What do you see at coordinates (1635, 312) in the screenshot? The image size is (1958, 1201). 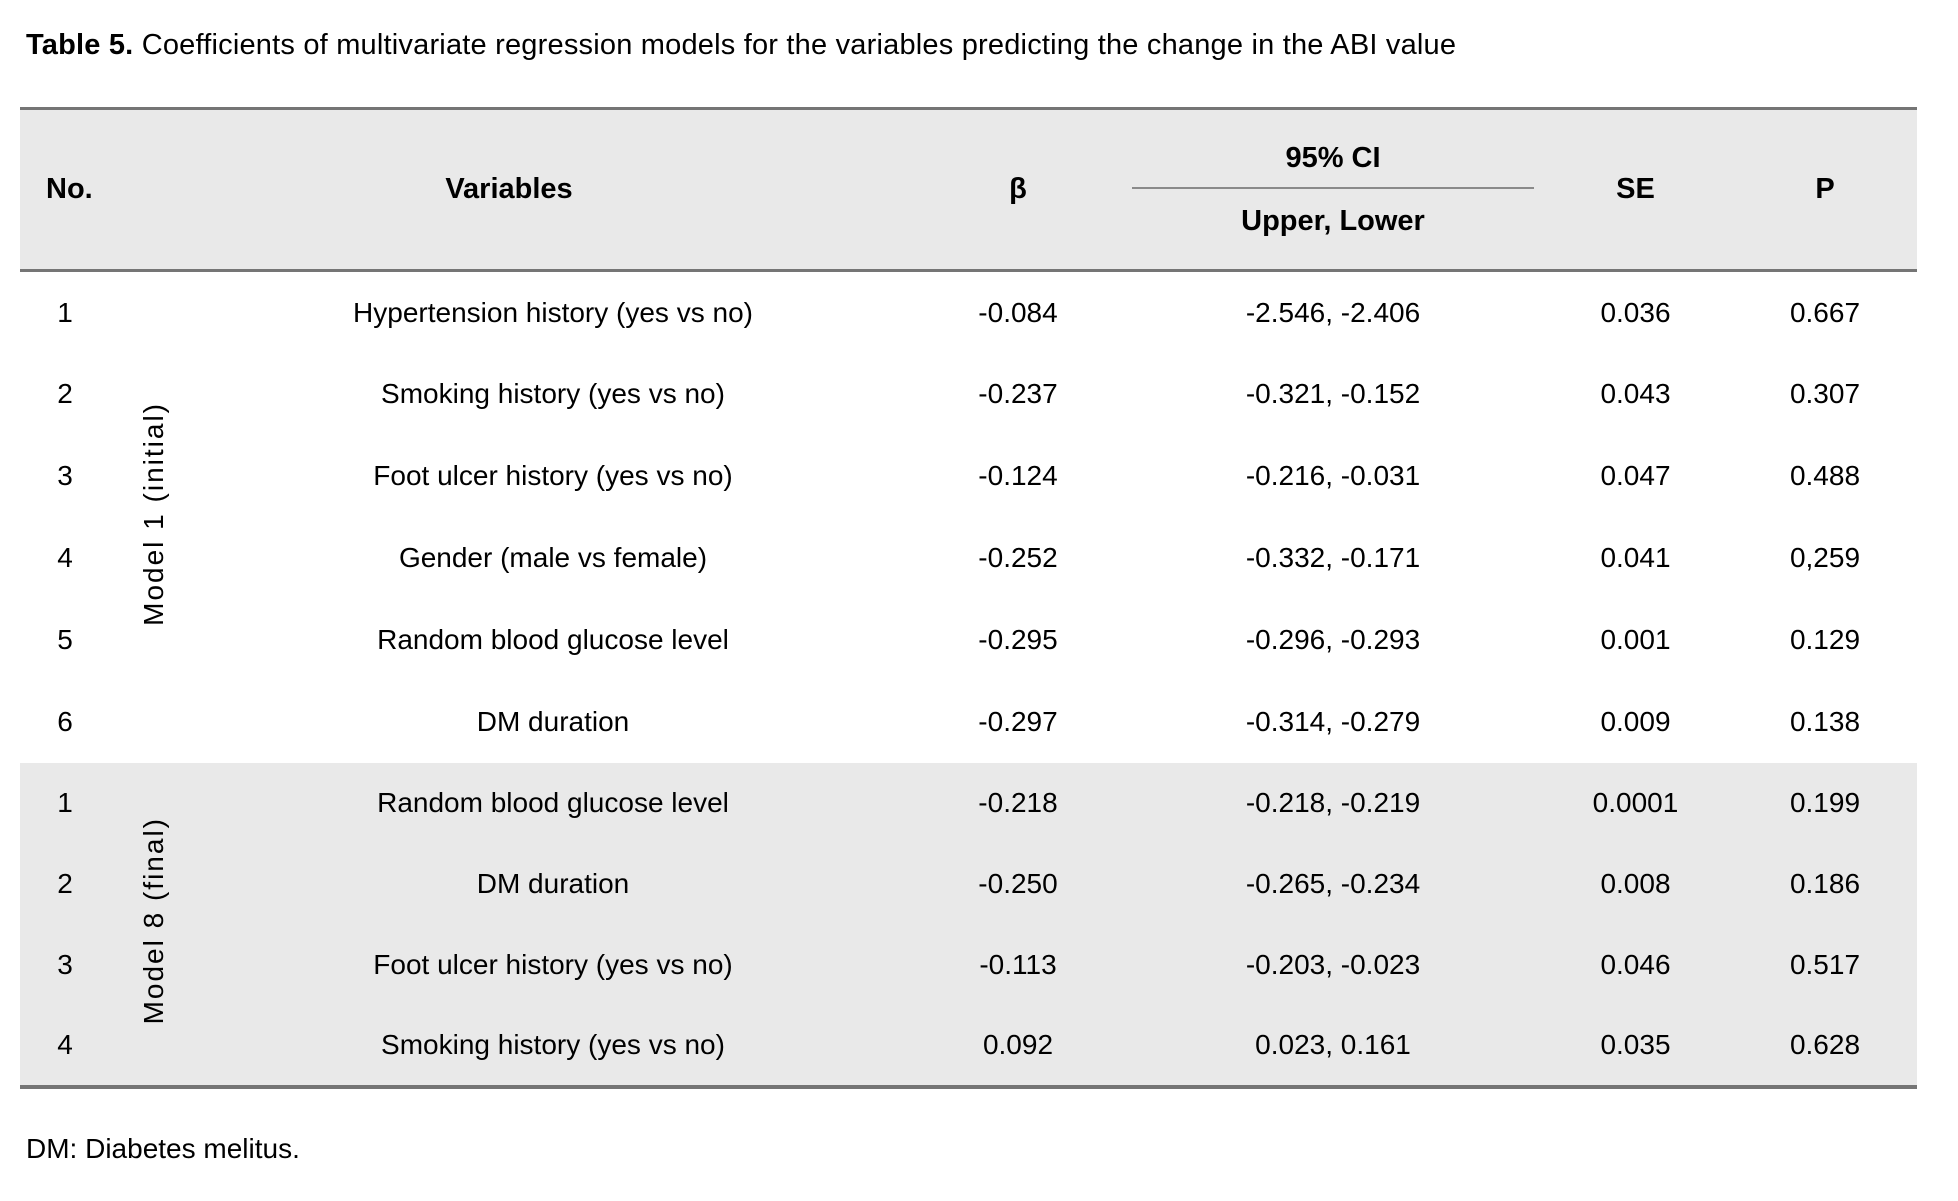 I see `cell-se: 0.036` at bounding box center [1635, 312].